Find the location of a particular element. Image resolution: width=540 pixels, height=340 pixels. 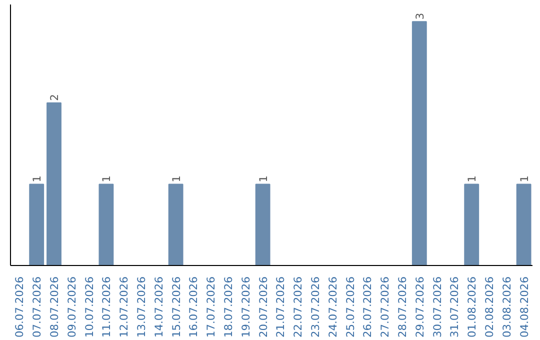

x-tick-label: 06.07.2026 is located at coordinates (19, 307).